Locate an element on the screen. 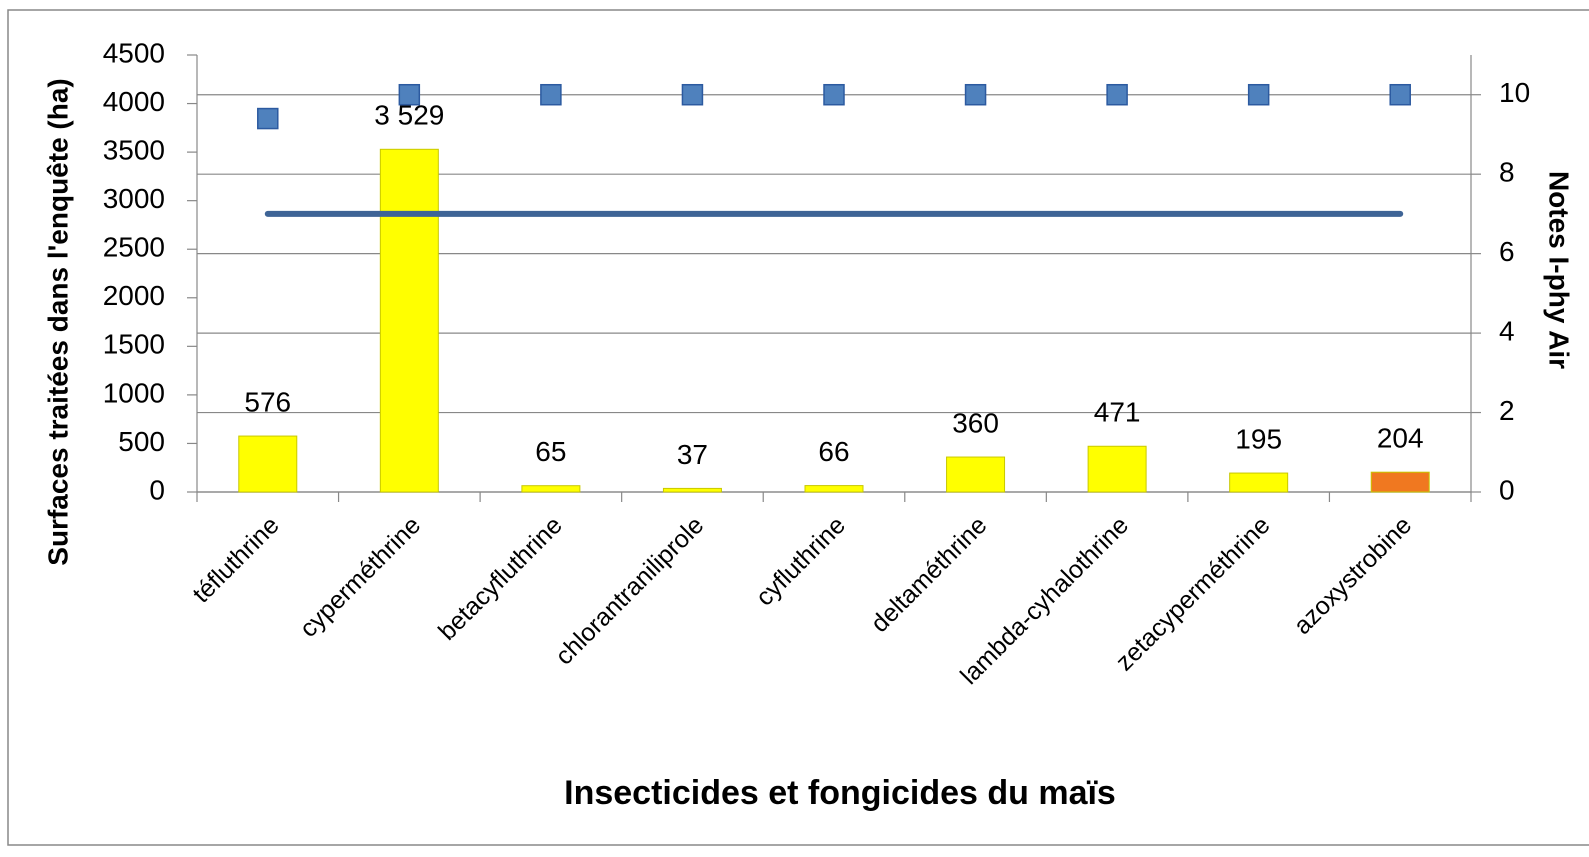 This screenshot has width=1589, height=857. y-tick-label: 0 is located at coordinates (157, 489).